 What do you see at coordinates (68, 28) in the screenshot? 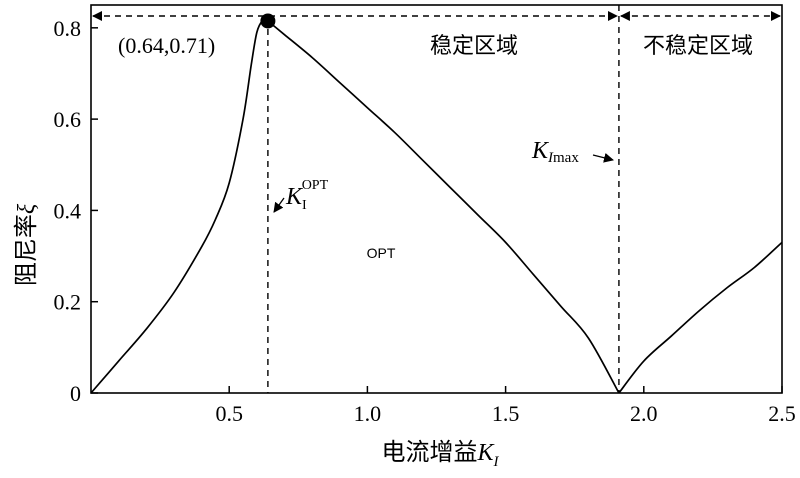
I see `y-tick-label: 0.8` at bounding box center [68, 28].